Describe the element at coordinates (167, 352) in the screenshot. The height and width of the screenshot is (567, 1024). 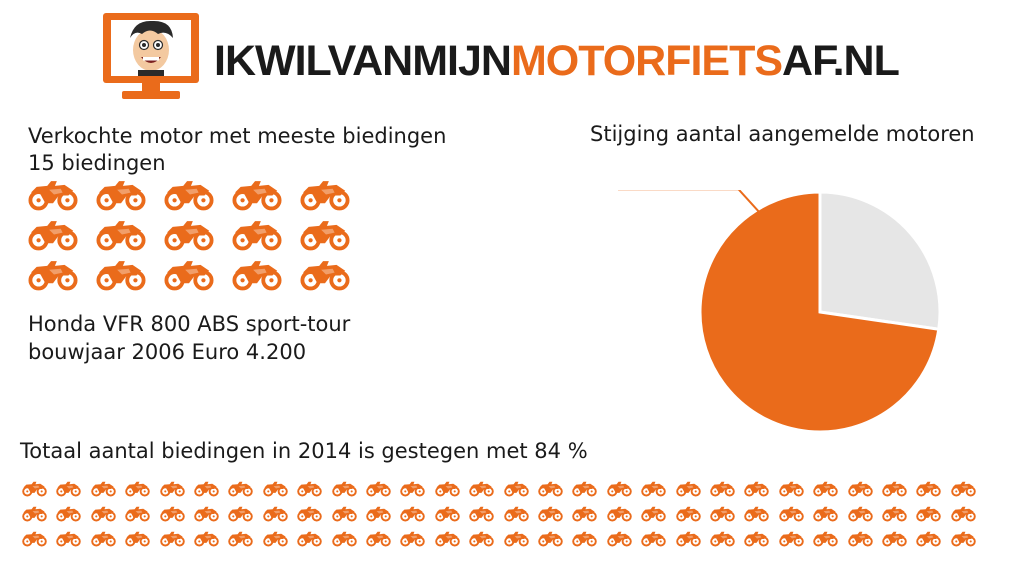
I see `model-line-2: bouwjaar 2006 Euro 4.200` at that location.